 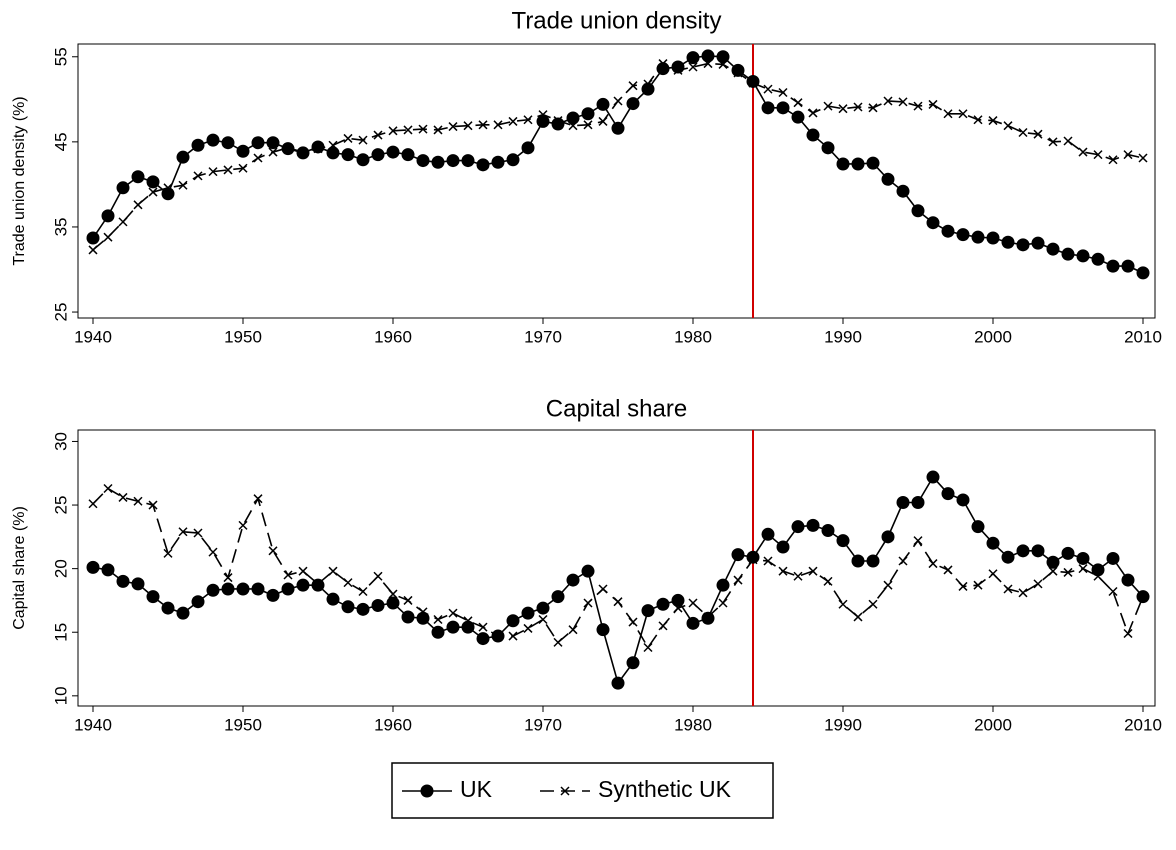 What do you see at coordinates (93, 724) in the screenshot?
I see `x-tick-label: 1940` at bounding box center [93, 724].